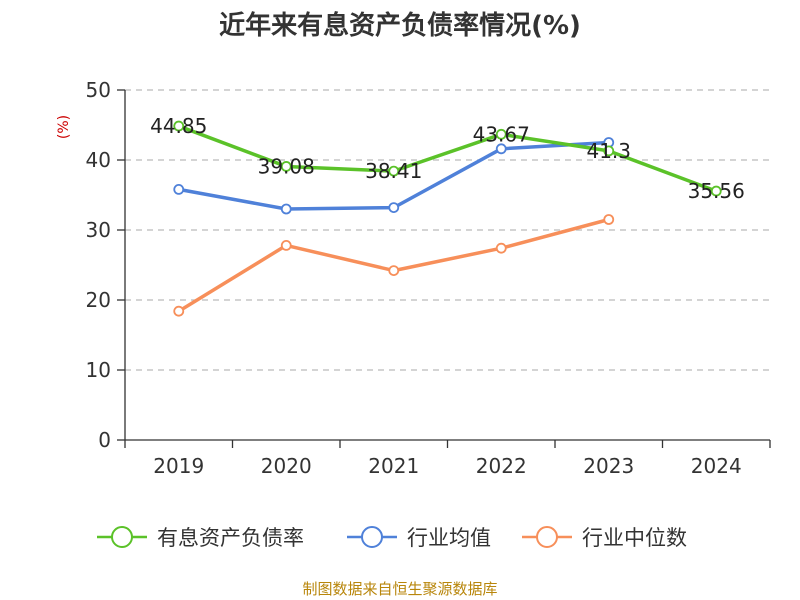 The image size is (800, 600). What do you see at coordinates (286, 466) in the screenshot?
I see `x-tick-label: 2020` at bounding box center [286, 466].